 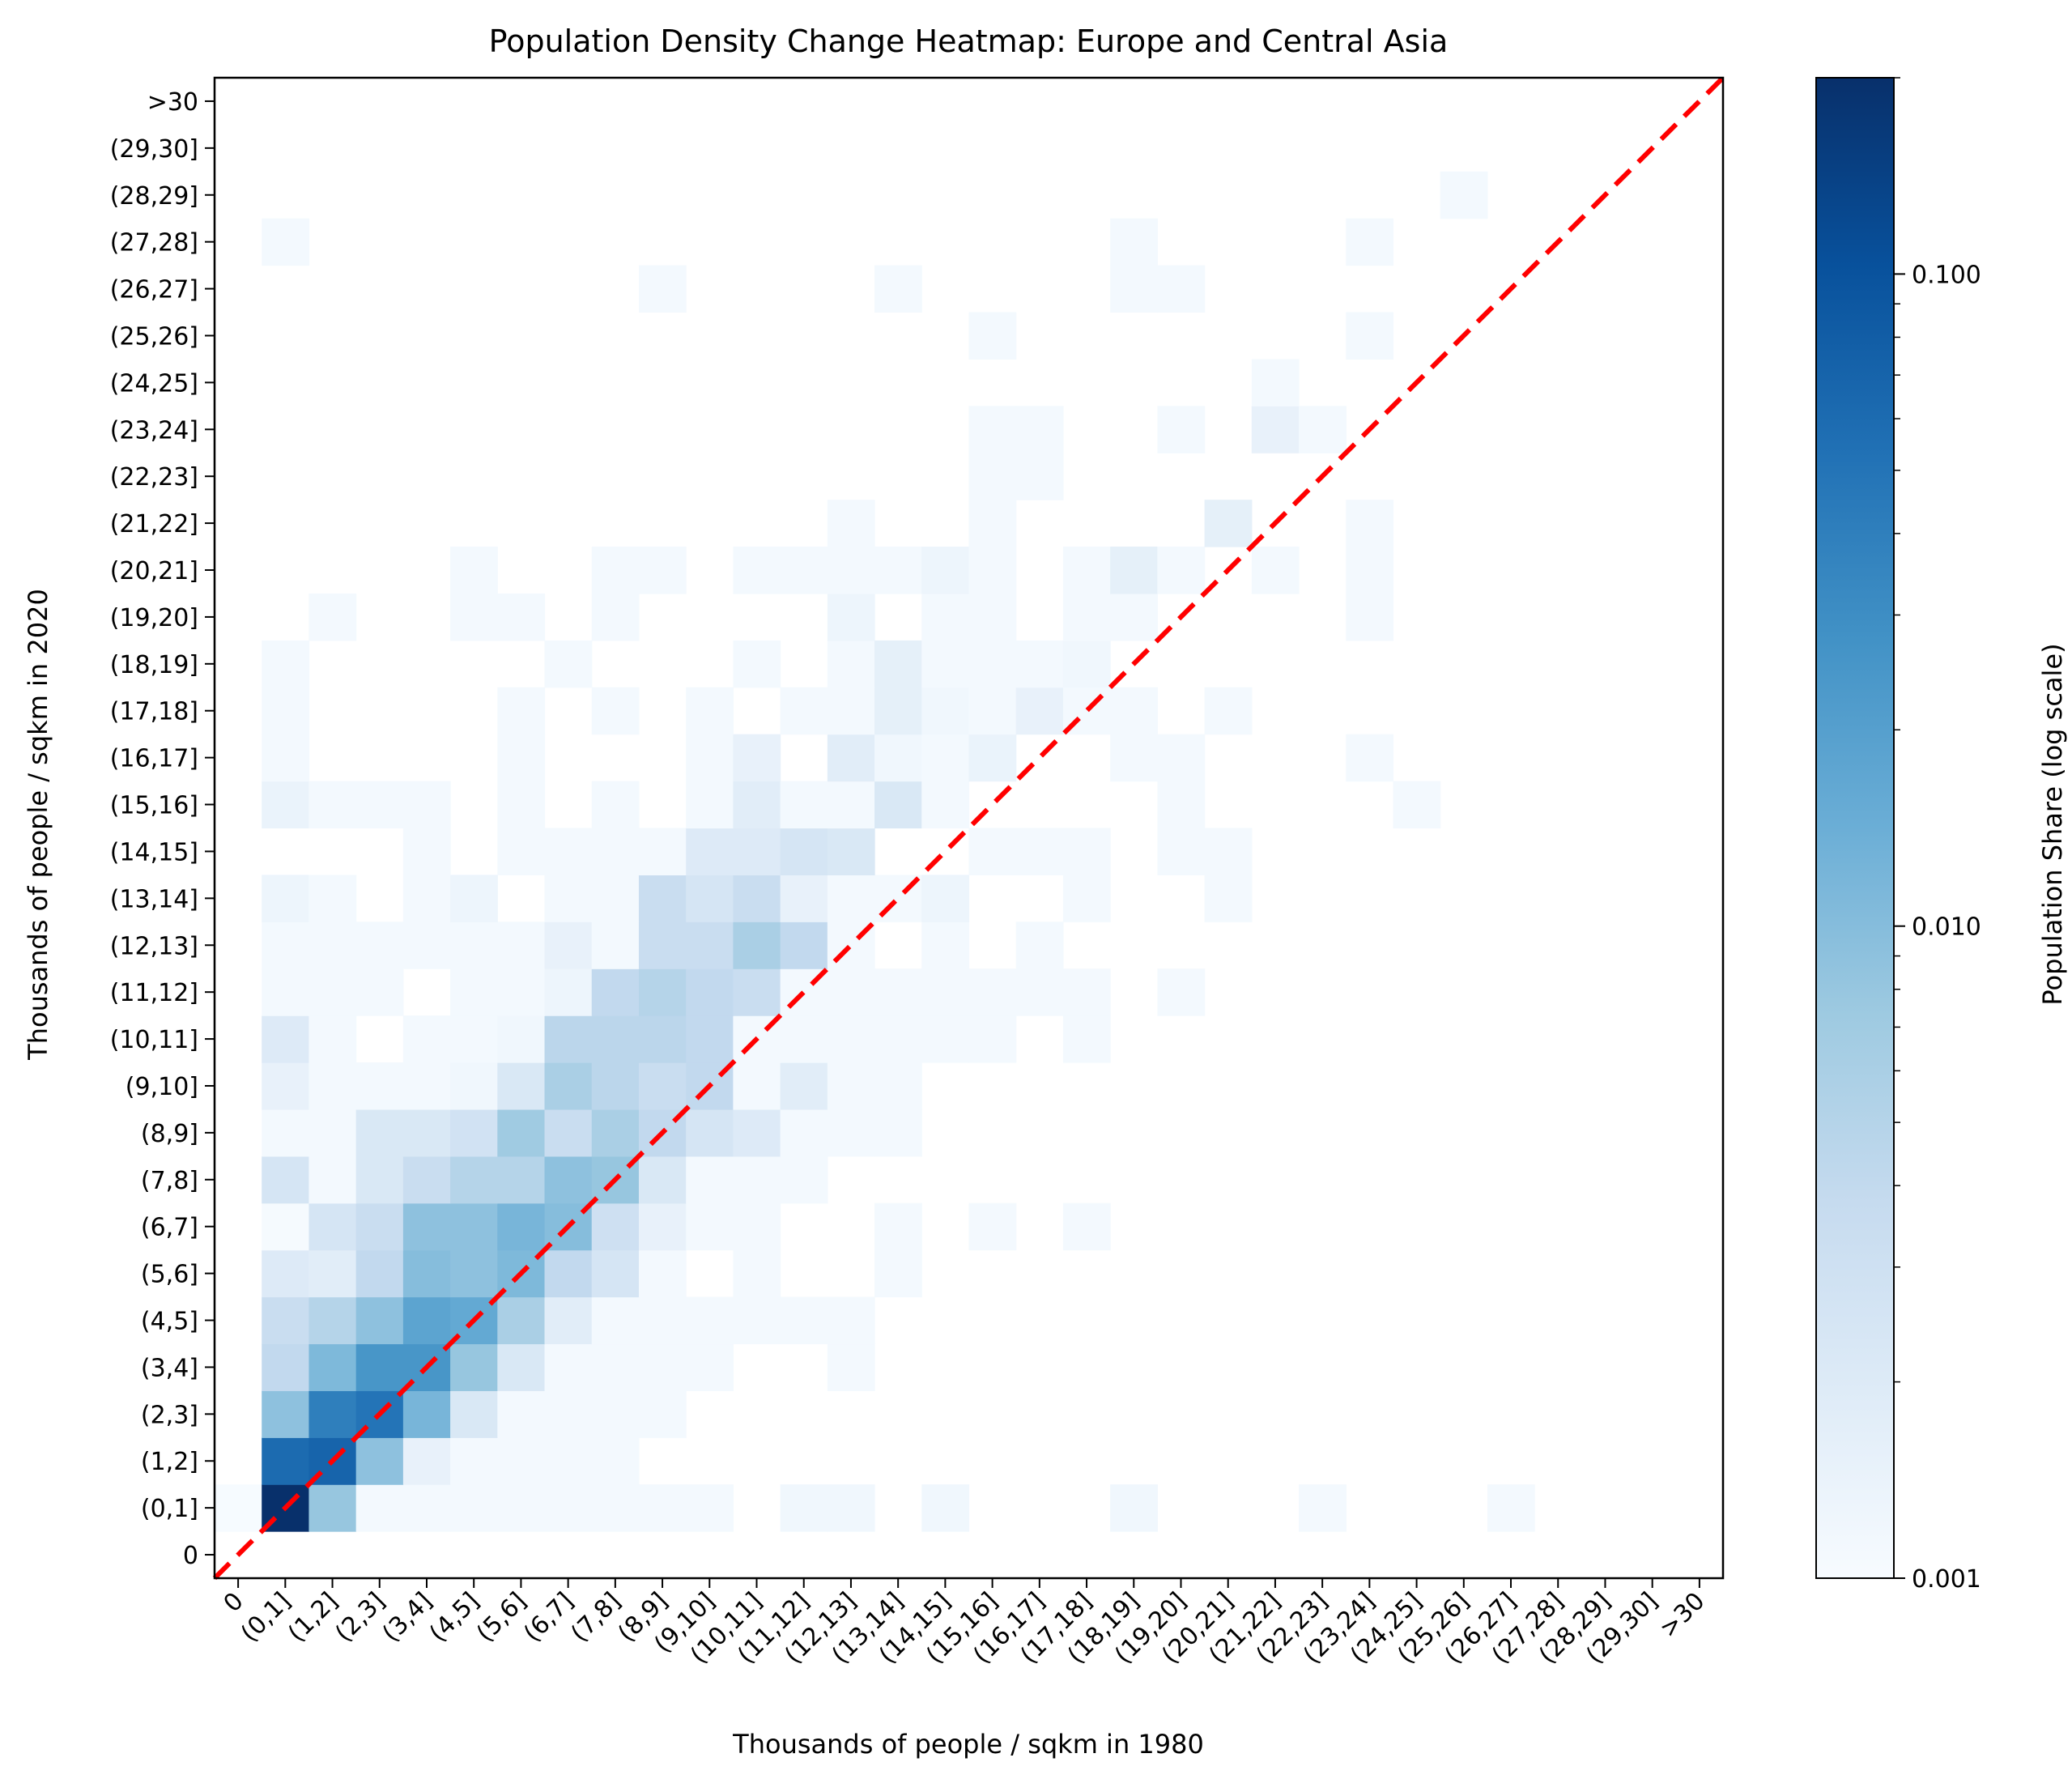 What do you see at coordinates (154, 993) in the screenshot?
I see `y-tick-label: (11,12]` at bounding box center [154, 993].